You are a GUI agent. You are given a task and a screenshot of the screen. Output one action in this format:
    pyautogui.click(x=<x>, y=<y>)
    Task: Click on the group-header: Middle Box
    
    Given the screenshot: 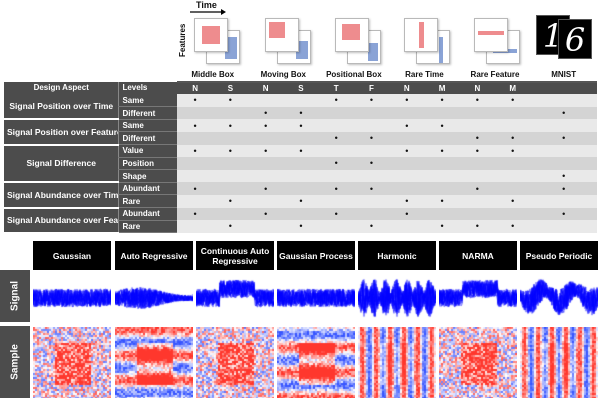 What is the action you would take?
    pyautogui.click(x=213, y=76)
    